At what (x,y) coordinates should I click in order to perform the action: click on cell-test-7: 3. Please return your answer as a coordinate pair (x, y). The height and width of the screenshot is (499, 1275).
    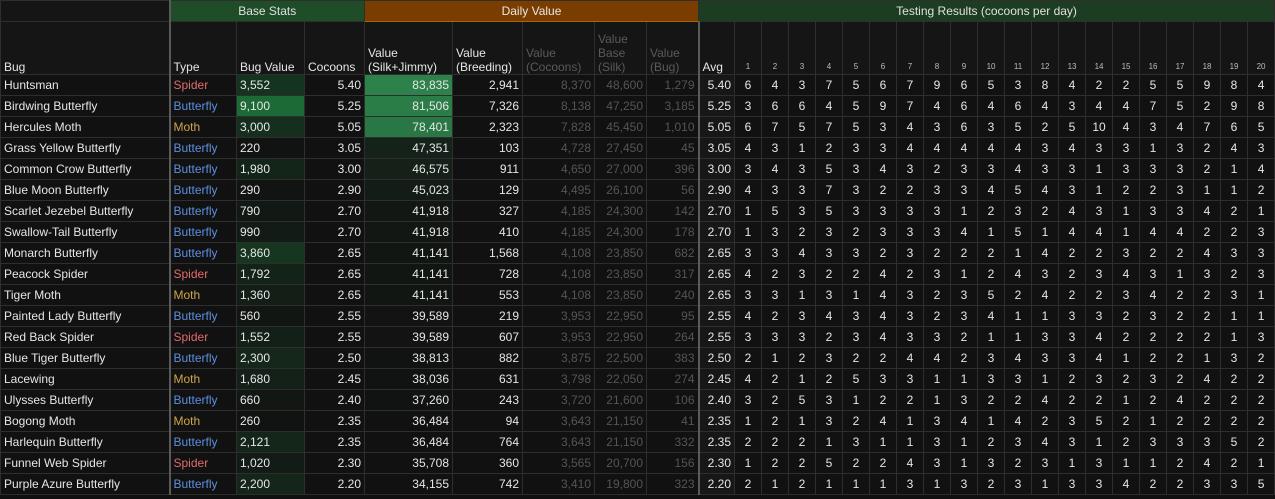
    Looking at the image, I should click on (910, 316).